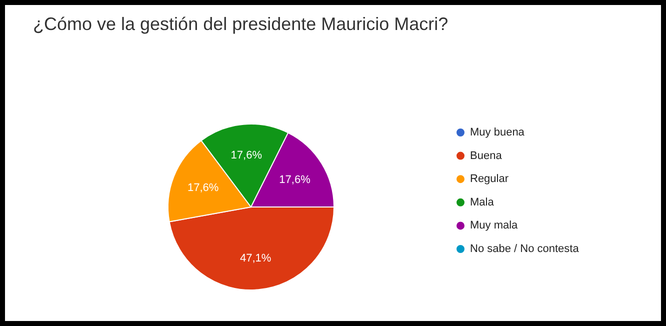 This screenshot has height=326, width=666. Describe the element at coordinates (240, 24) in the screenshot. I see `chart-title: ¿Cómo ve la gestión del presidente Mauricio Macri?` at that location.